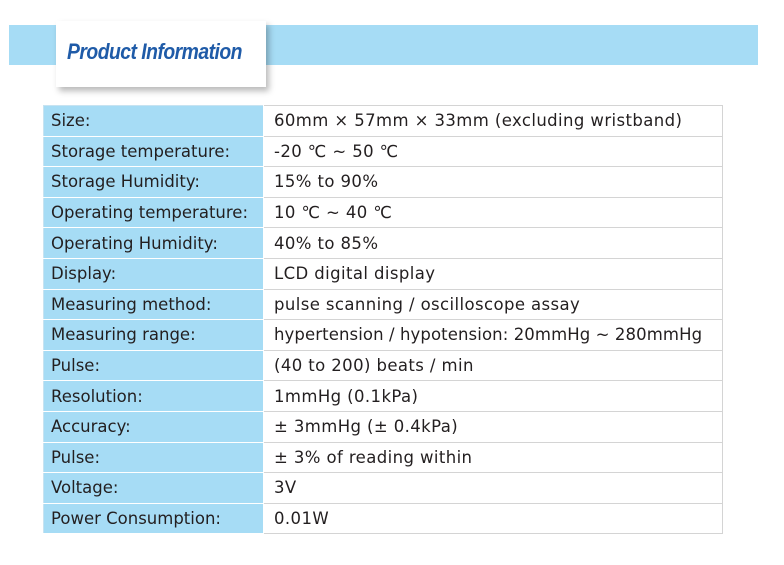 This screenshot has height=565, width=784. Describe the element at coordinates (153, 273) in the screenshot. I see `spec-label: Display:` at that location.